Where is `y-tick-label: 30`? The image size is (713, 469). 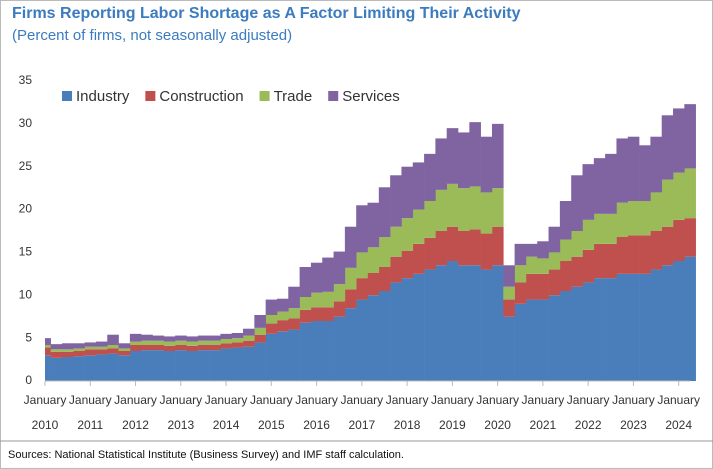
y-tick-label: 30 is located at coordinates (26, 123).